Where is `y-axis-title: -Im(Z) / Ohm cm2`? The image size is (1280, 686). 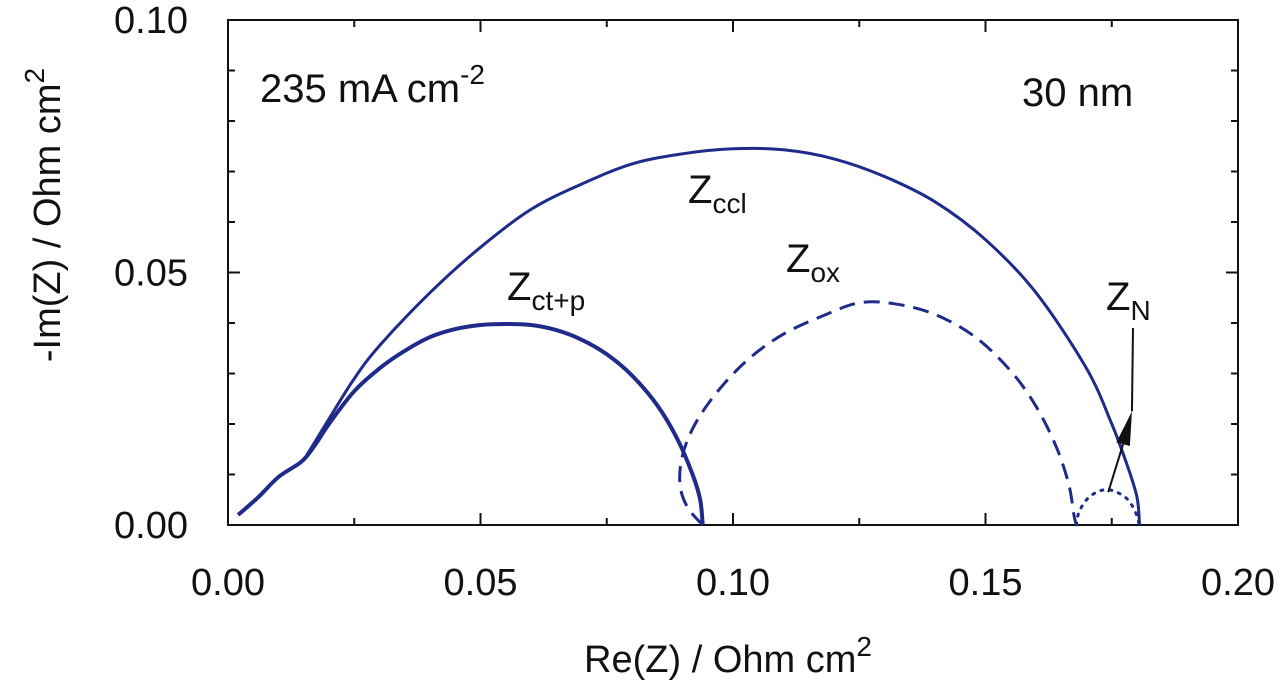 y-axis-title: -Im(Z) / Ohm cm2 is located at coordinates (44, 215).